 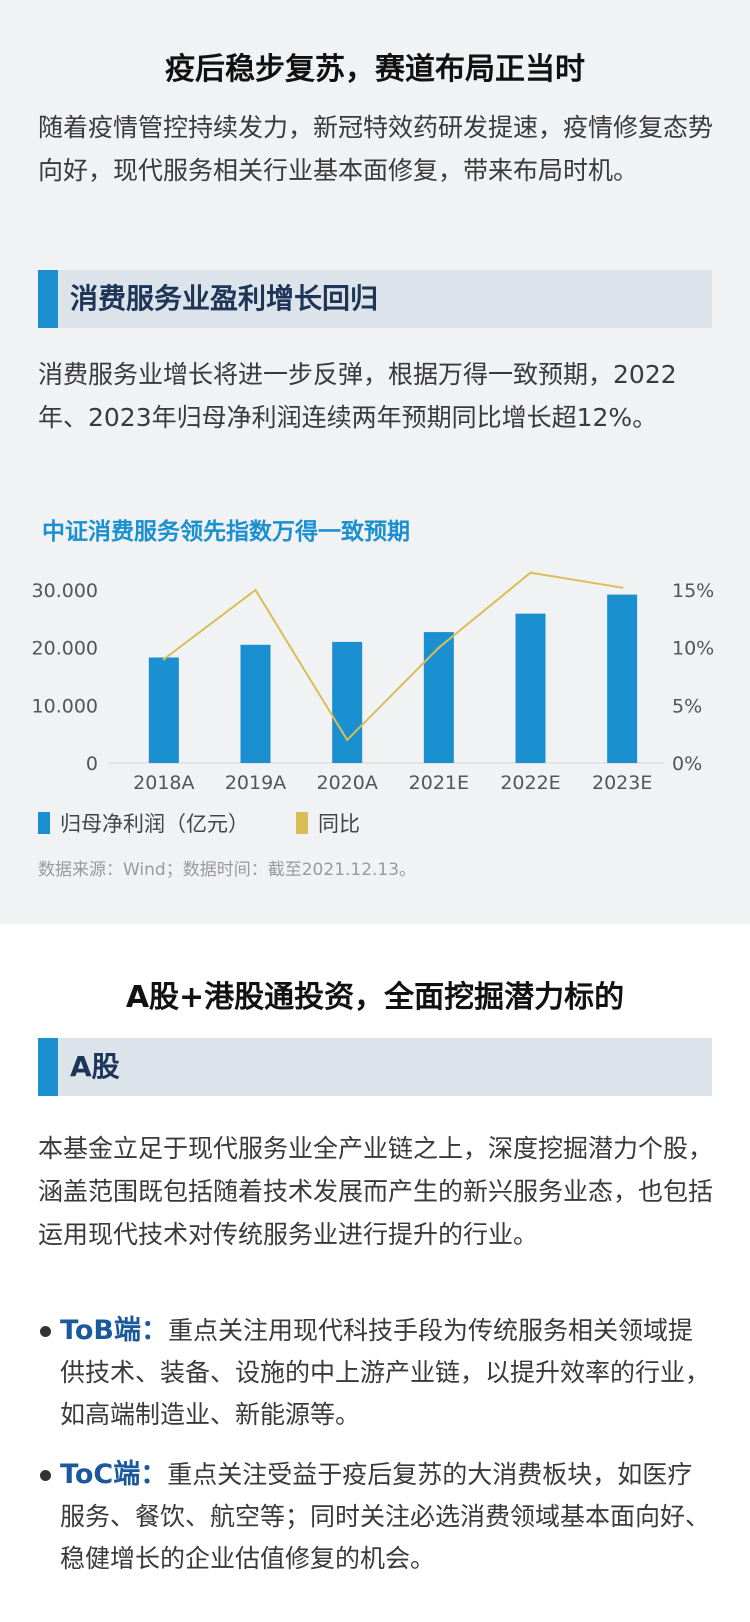 What do you see at coordinates (530, 572) in the screenshot?
I see `yoy-point-2022E` at bounding box center [530, 572].